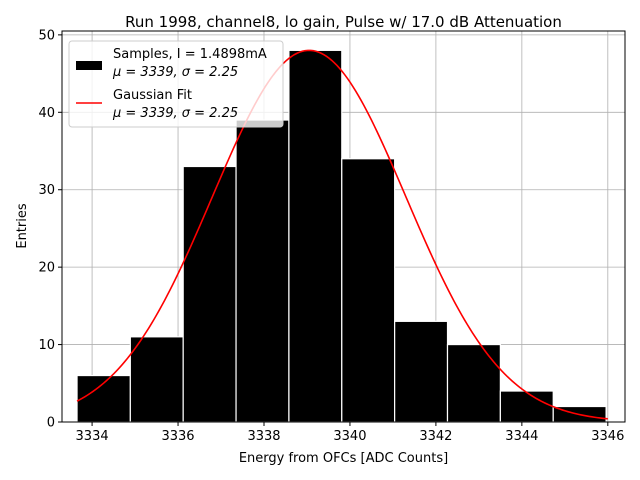 The image size is (640, 480). What do you see at coordinates (46, 190) in the screenshot?
I see `y-tick-label: 30` at bounding box center [46, 190].